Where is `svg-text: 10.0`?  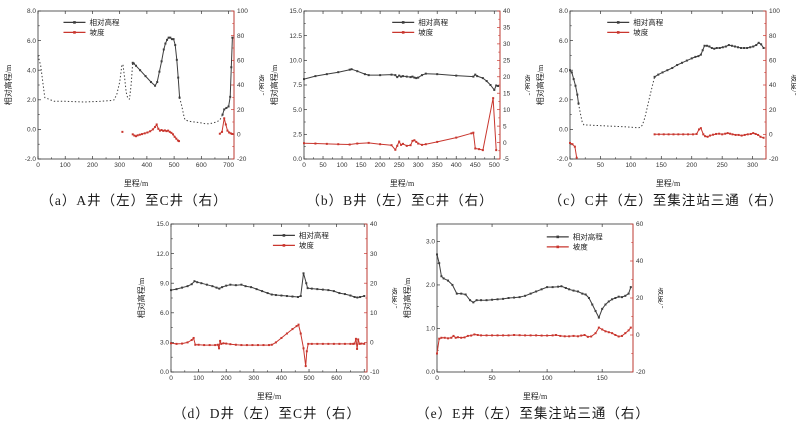
svg-text: 10.0 is located at coordinates (295, 61).